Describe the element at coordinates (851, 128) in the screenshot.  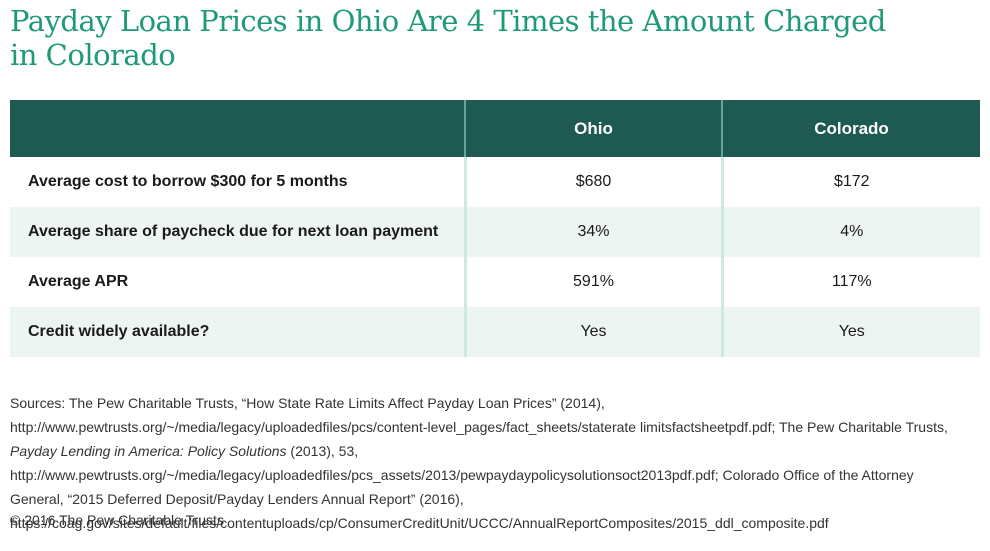
I see `column-header-colorado: Colorado` at that location.